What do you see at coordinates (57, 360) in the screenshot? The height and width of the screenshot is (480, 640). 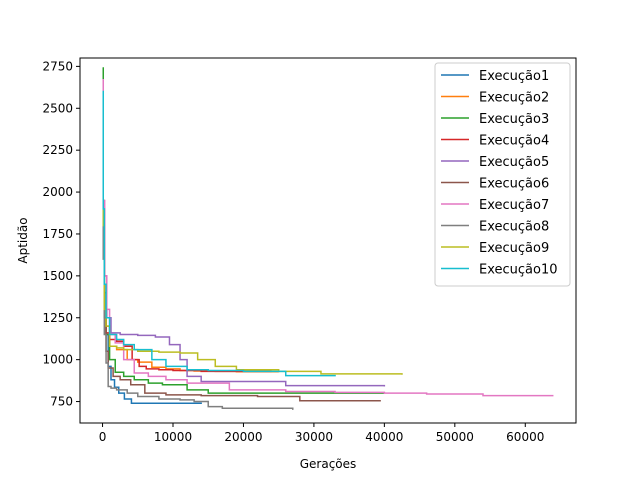 I see `y-tick-label: 1000` at bounding box center [57, 360].